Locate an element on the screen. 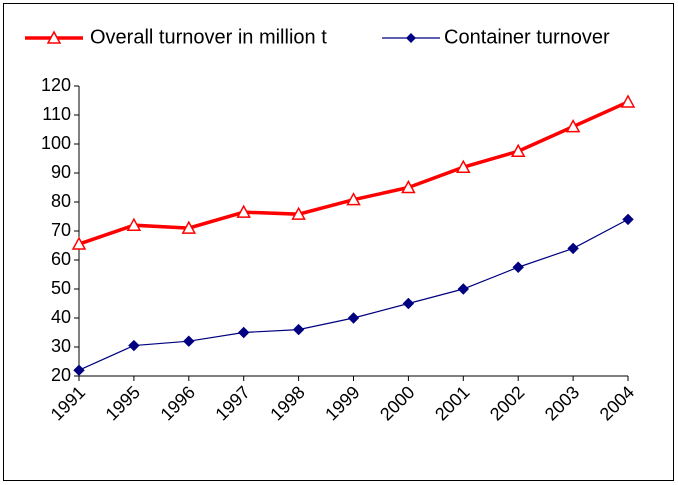 Image resolution: width=678 pixels, height=485 pixels. y-tick-label: 100 is located at coordinates (56, 143).